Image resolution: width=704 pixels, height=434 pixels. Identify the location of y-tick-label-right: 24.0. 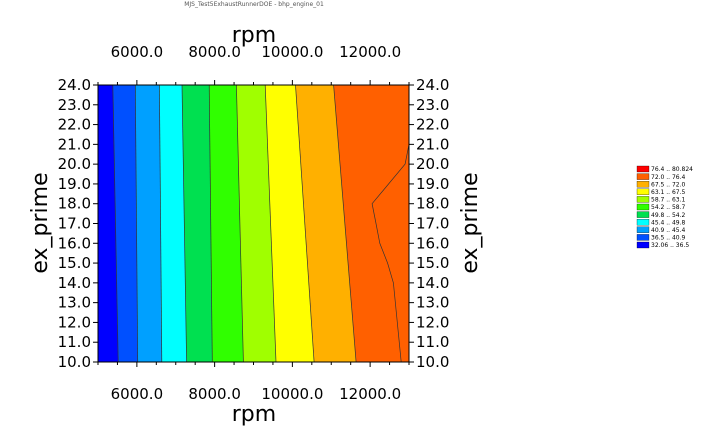
(432, 85).